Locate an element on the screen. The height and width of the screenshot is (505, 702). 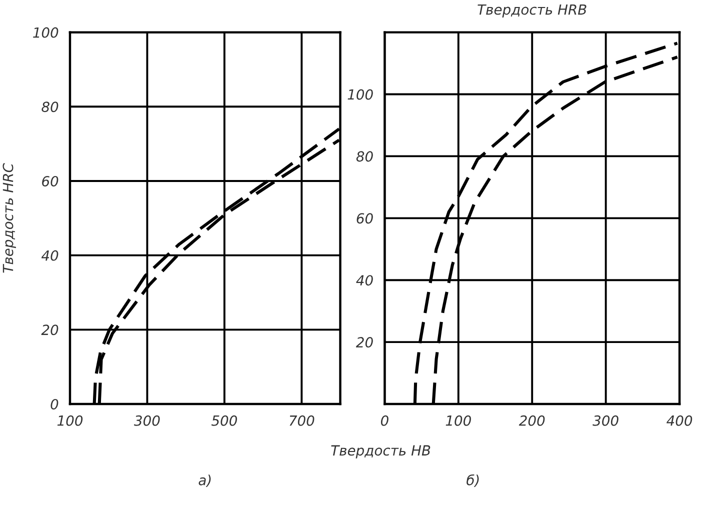
y-tick-label: 0 is located at coordinates (54, 404).